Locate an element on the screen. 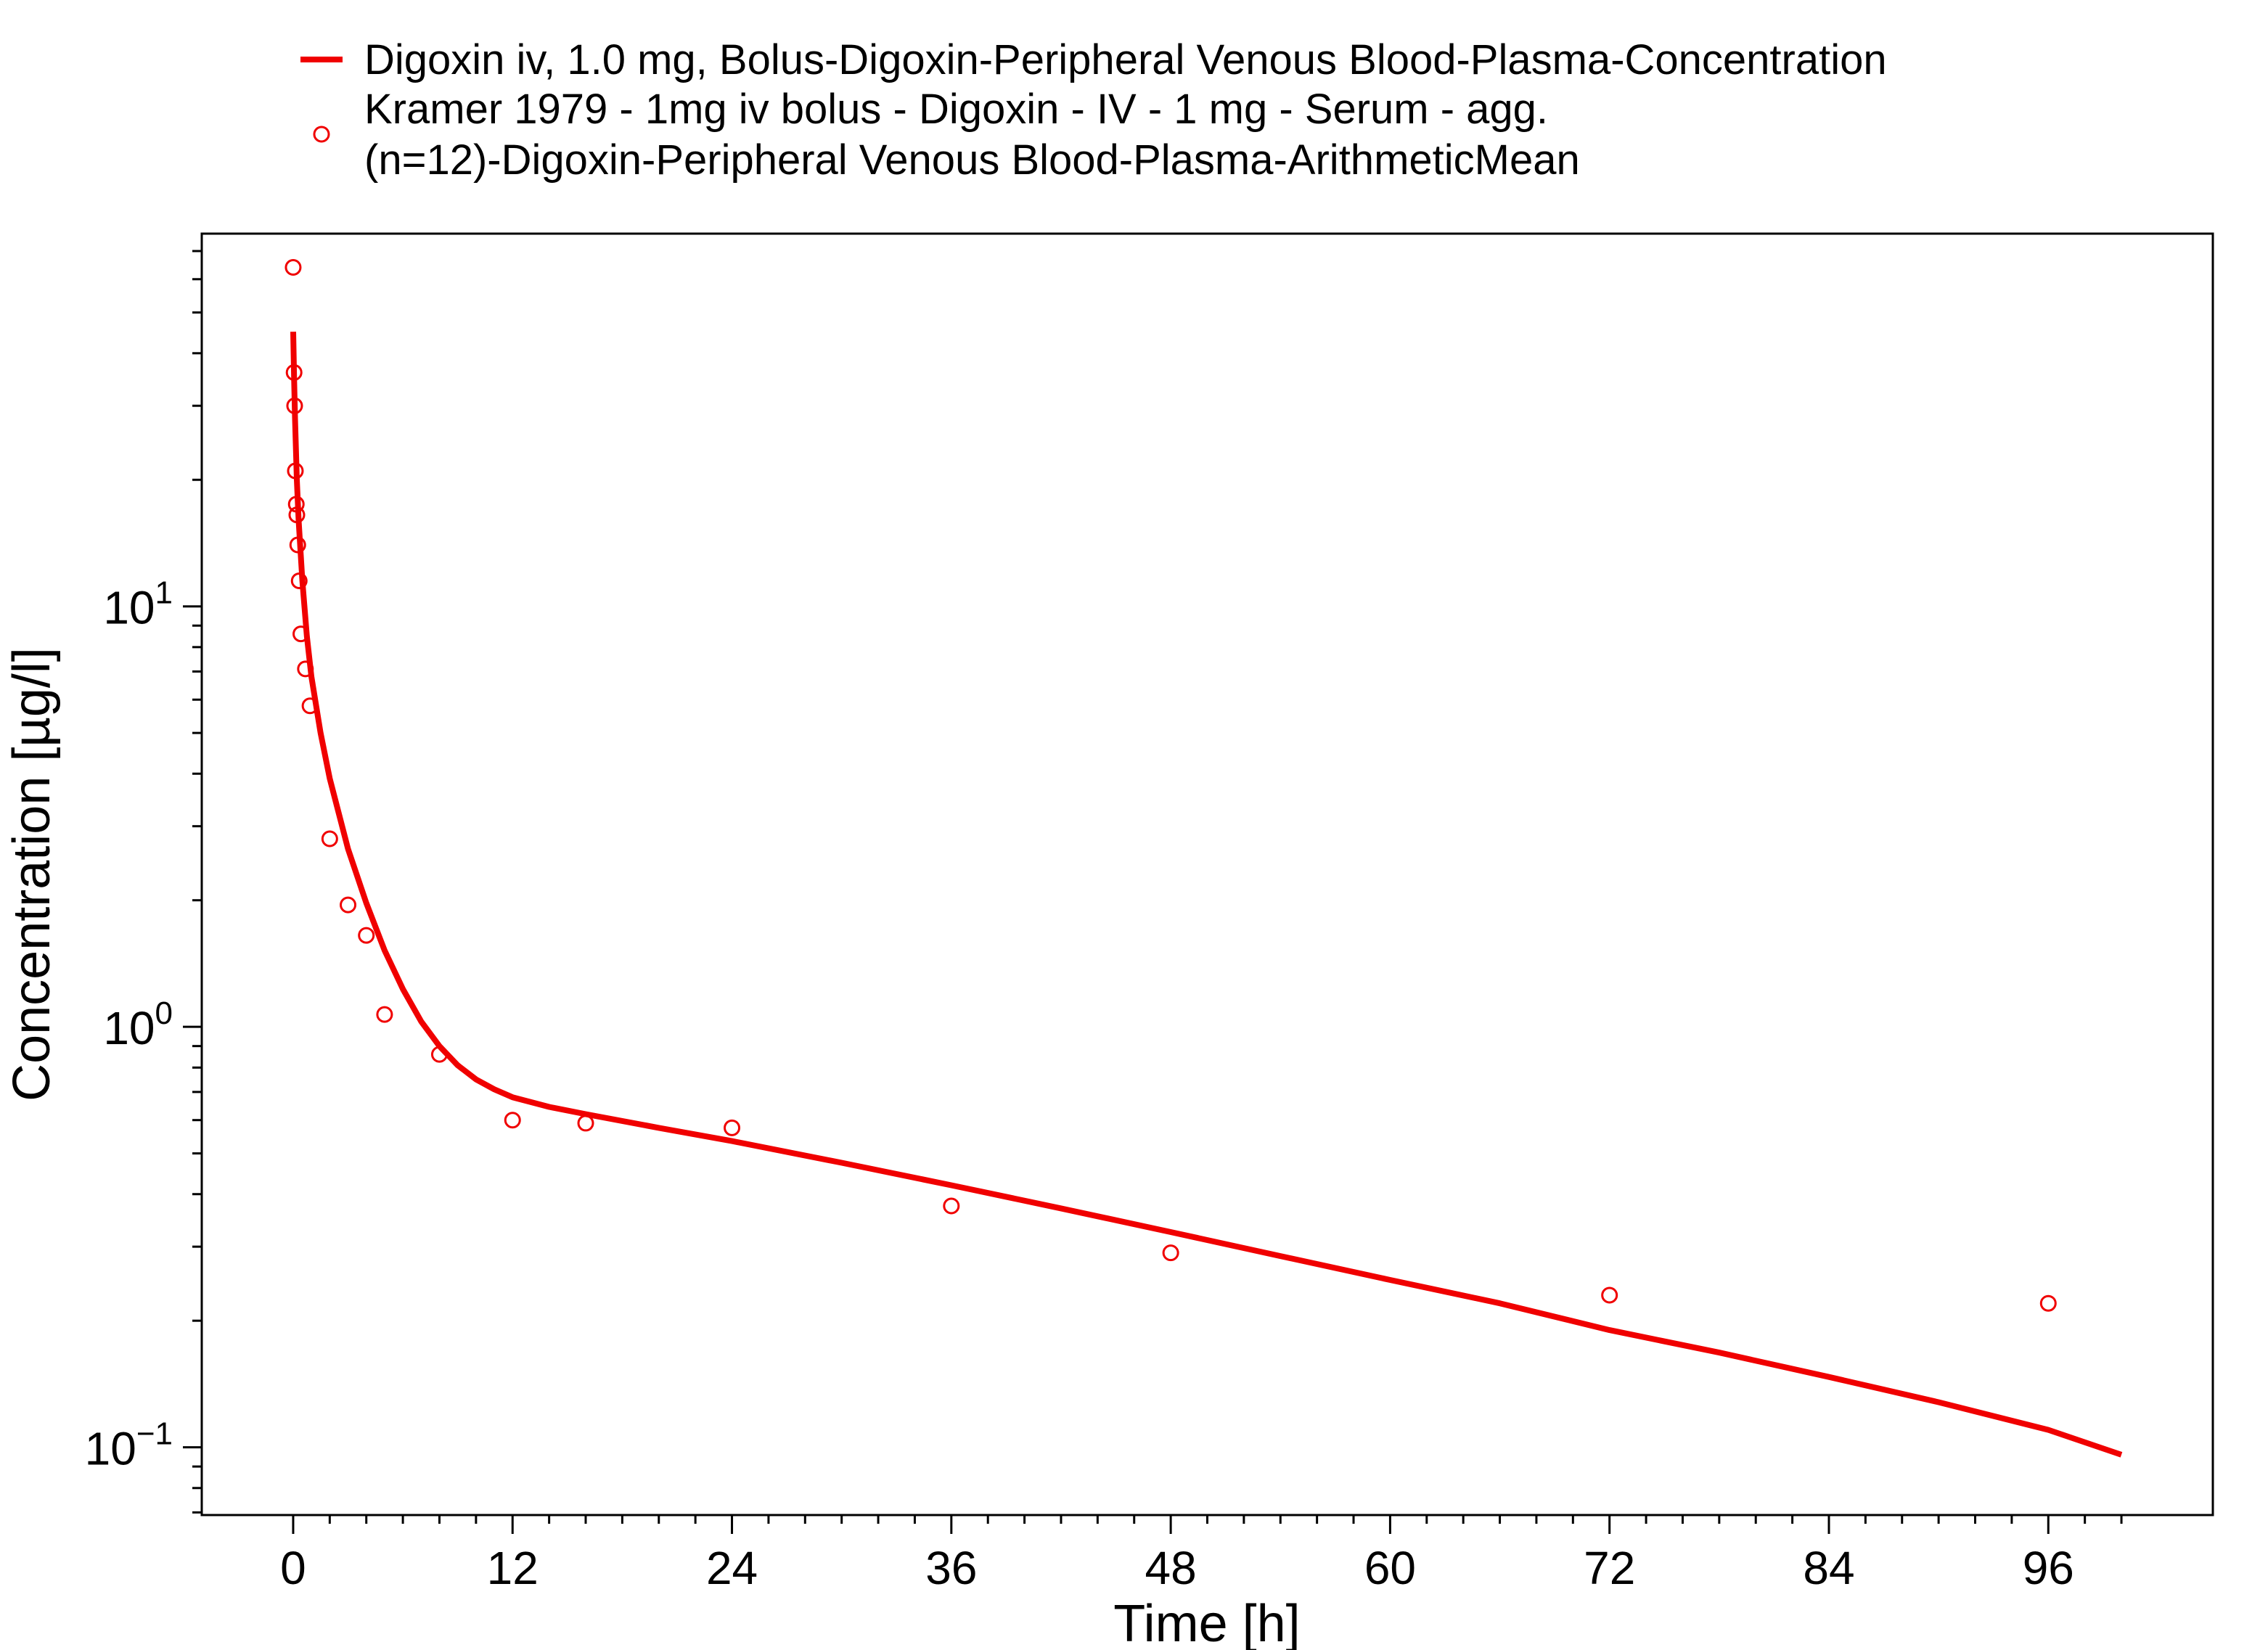 The width and height of the screenshot is (2268, 1650). legend-marker-swatch is located at coordinates (321, 134).